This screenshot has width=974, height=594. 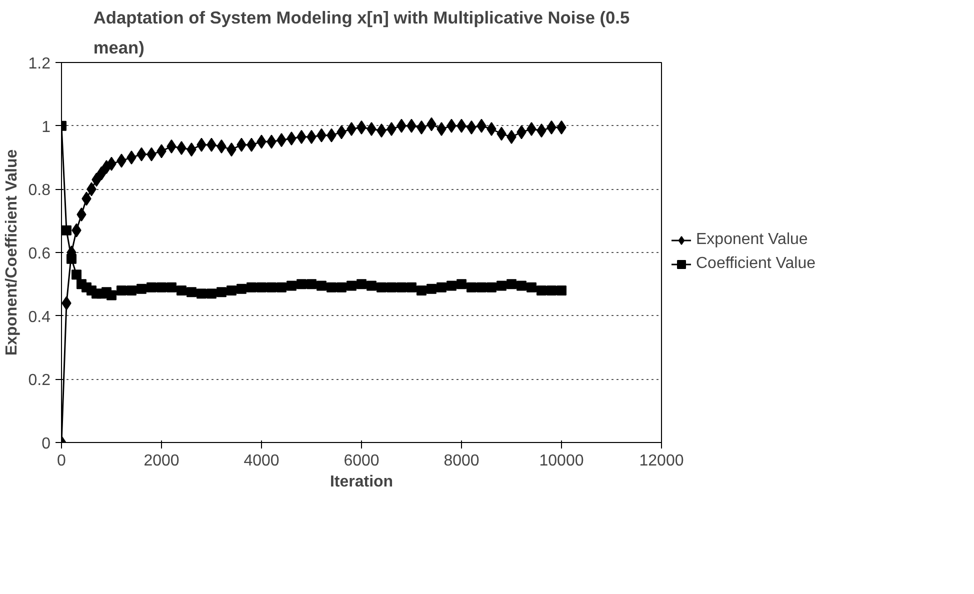 I want to click on x-tick-label: 0, so click(x=61, y=461).